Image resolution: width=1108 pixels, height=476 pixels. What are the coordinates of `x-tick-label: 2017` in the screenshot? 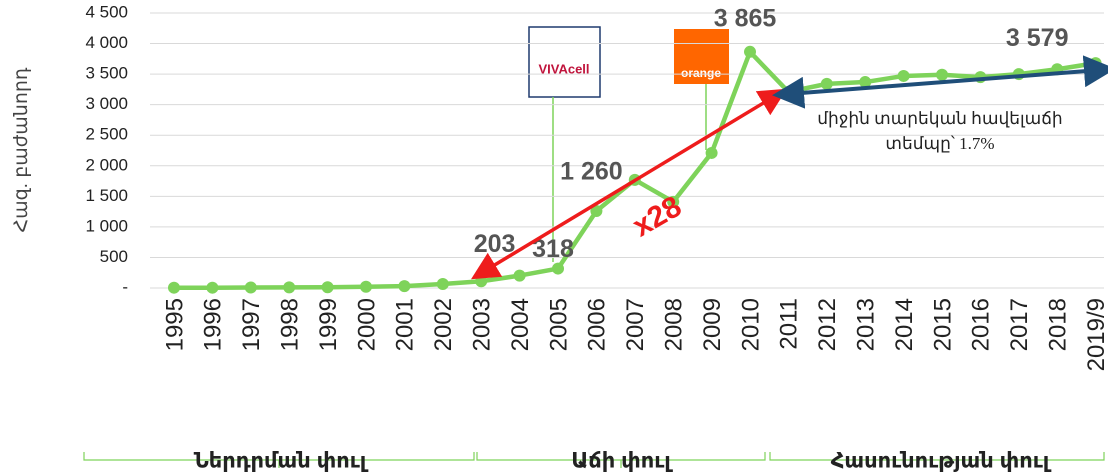 It's located at (1019, 324).